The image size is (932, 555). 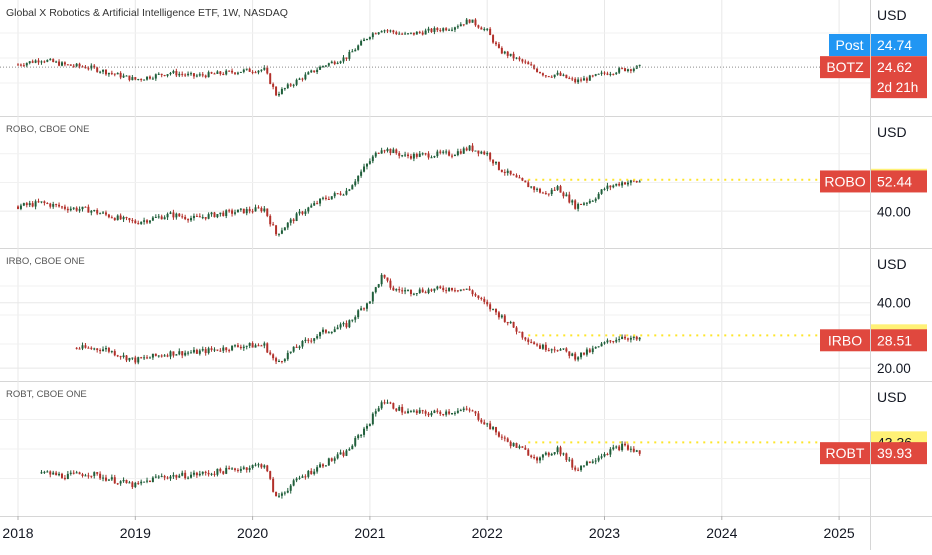 What do you see at coordinates (45, 261) in the screenshot?
I see `pane-title: IRBO, CBOE ONE` at bounding box center [45, 261].